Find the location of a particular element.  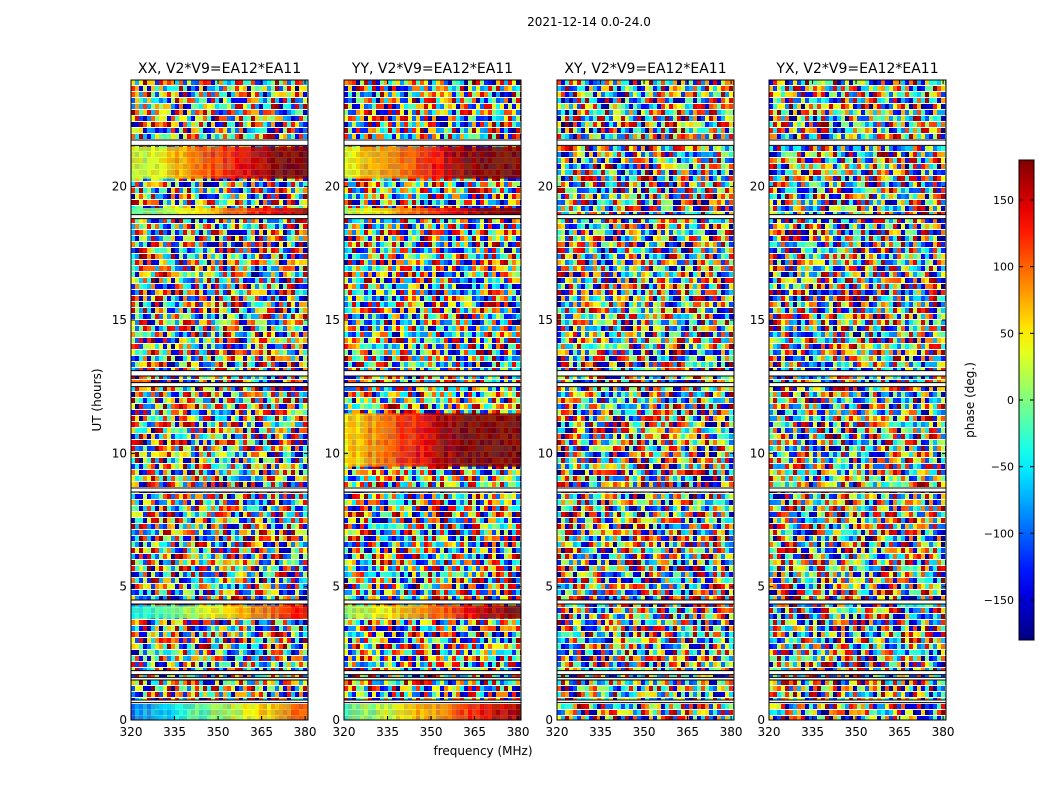

x-axis-label: frequency (MHz) is located at coordinates (482, 751).